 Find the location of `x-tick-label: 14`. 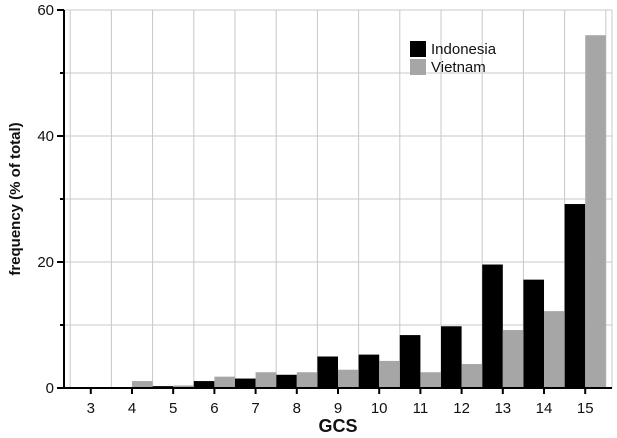

x-tick-label: 14 is located at coordinates (544, 408).